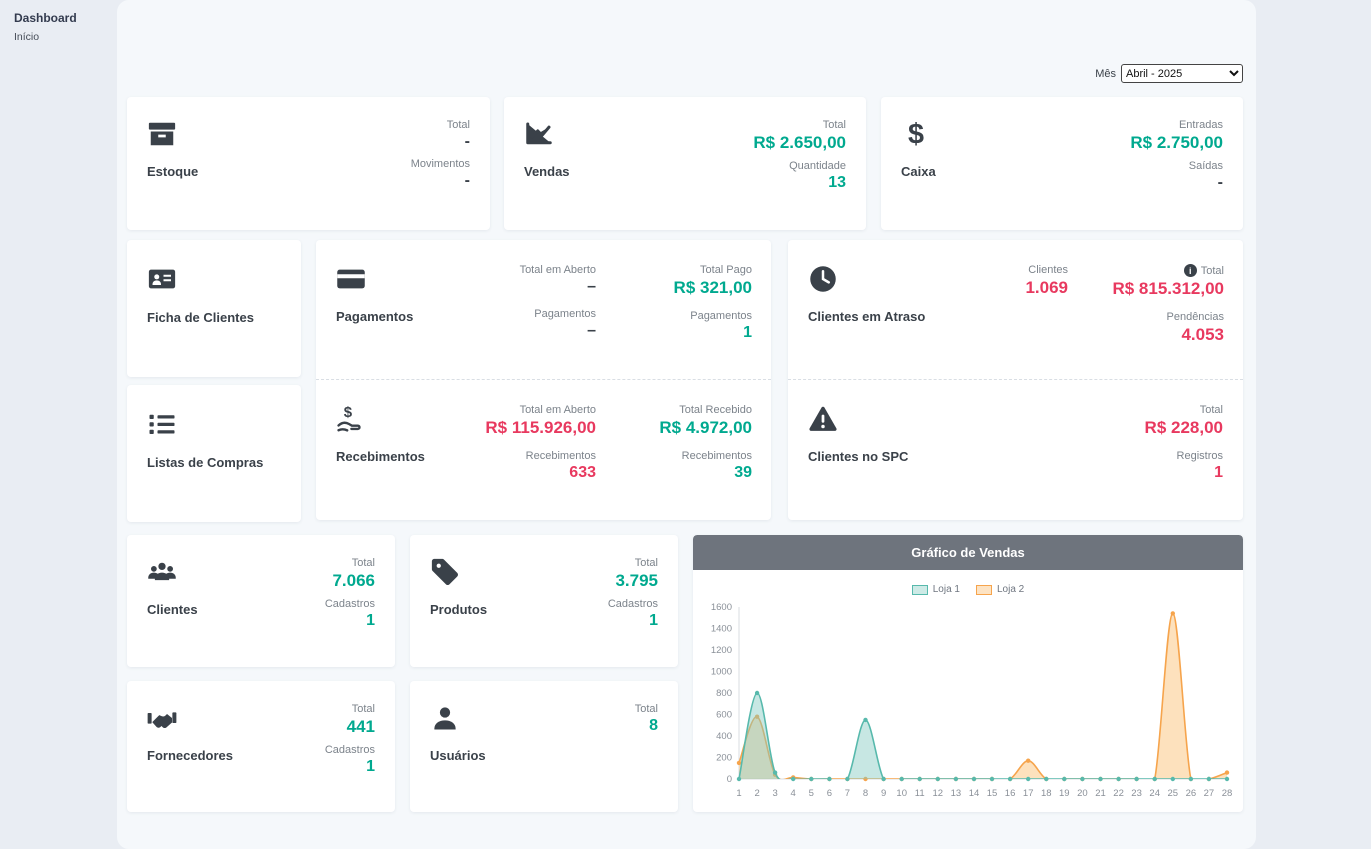 The image size is (1371, 849). What do you see at coordinates (547, 171) in the screenshot?
I see `card-title: Vendas` at bounding box center [547, 171].